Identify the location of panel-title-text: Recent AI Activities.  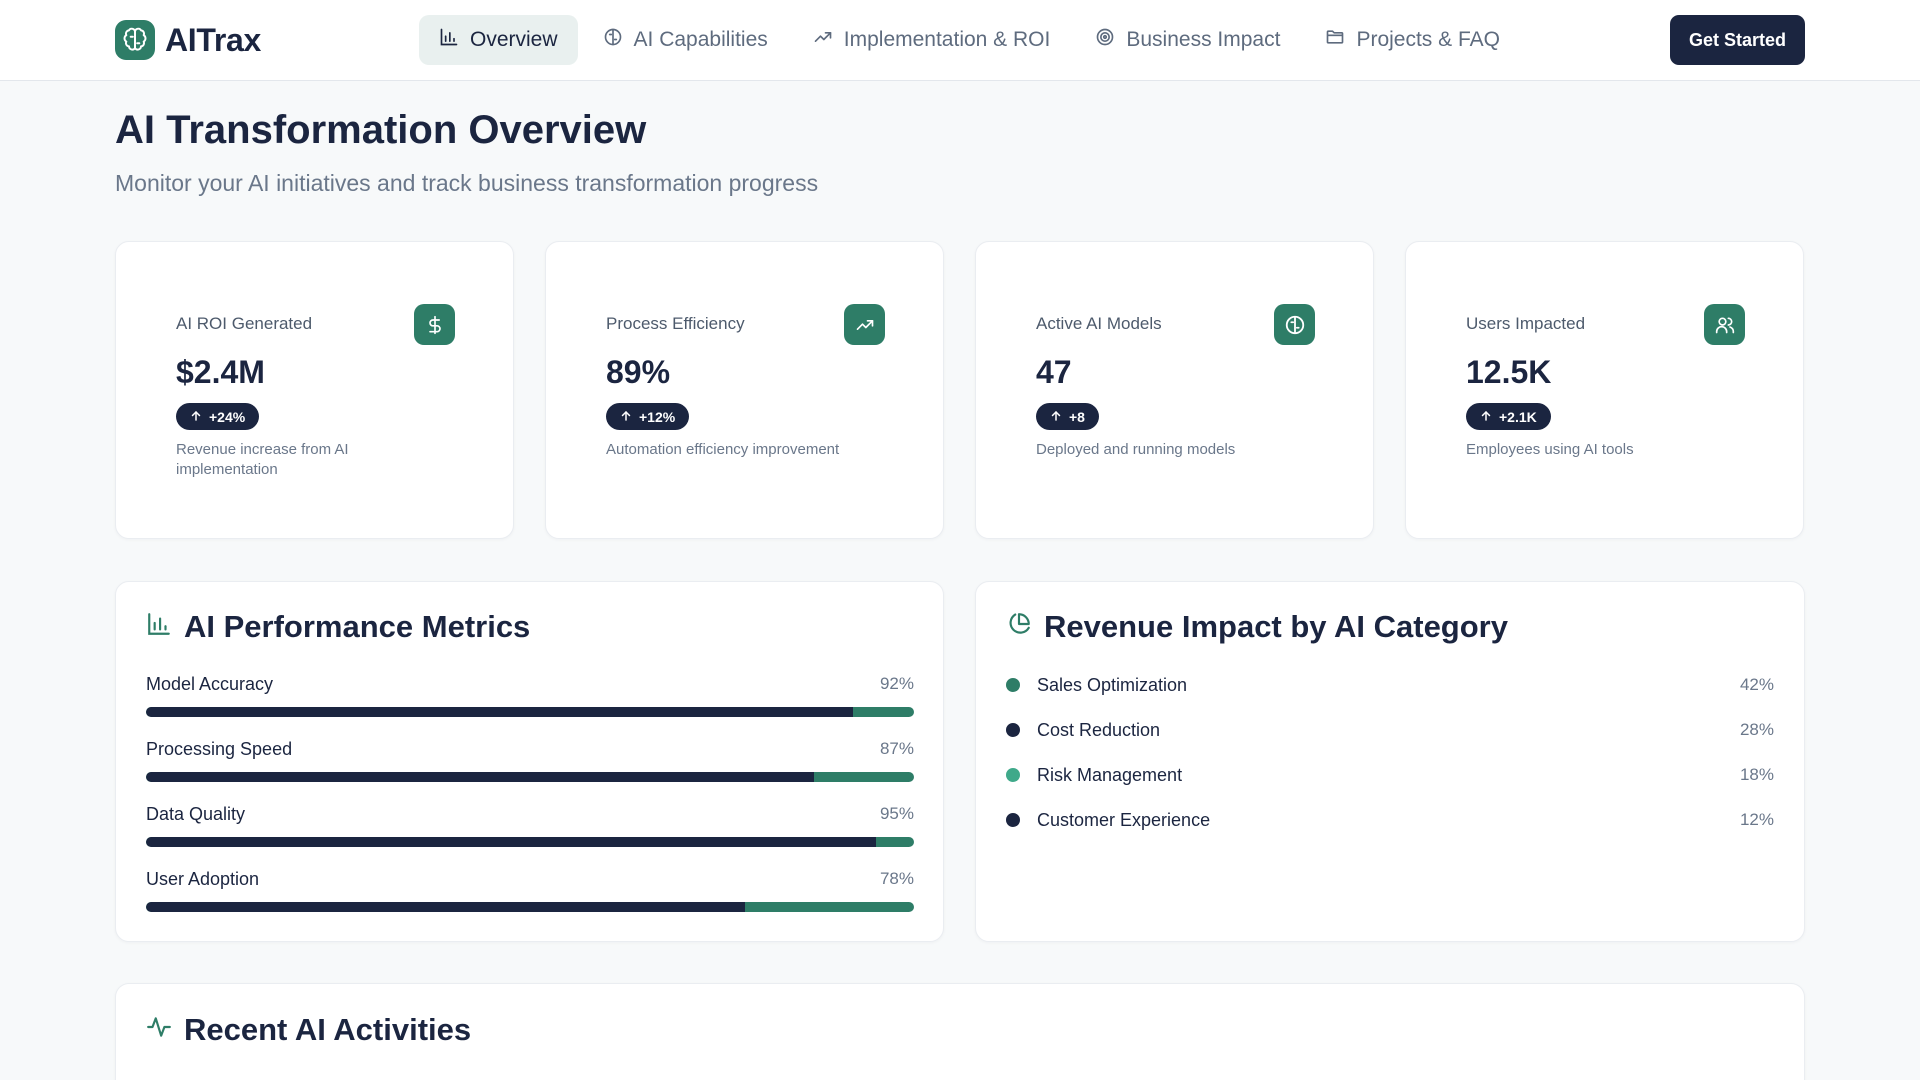
(328, 1029).